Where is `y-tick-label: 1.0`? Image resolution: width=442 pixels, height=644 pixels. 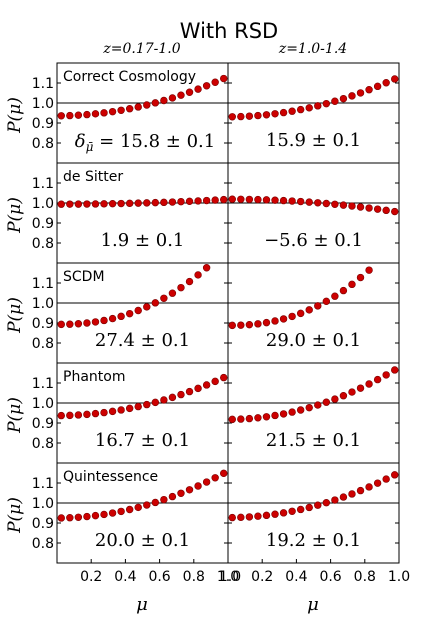 y-tick-label: 1.0 is located at coordinates (43, 404).